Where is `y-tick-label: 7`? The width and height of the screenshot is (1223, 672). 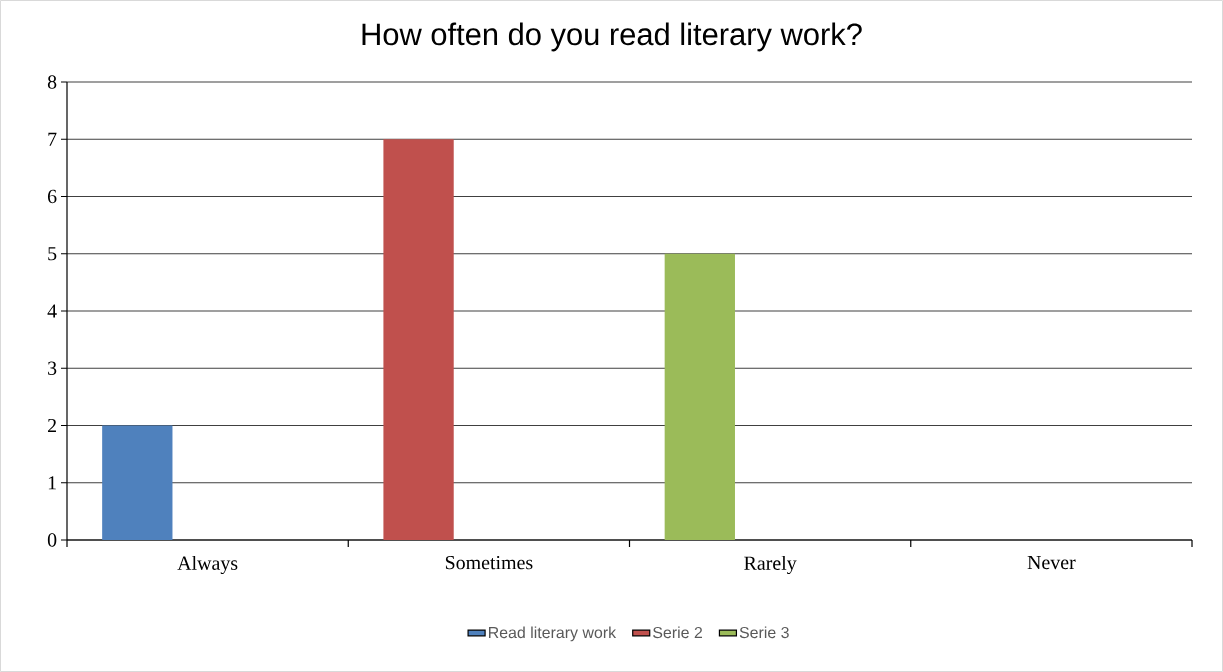 y-tick-label: 7 is located at coordinates (52, 139).